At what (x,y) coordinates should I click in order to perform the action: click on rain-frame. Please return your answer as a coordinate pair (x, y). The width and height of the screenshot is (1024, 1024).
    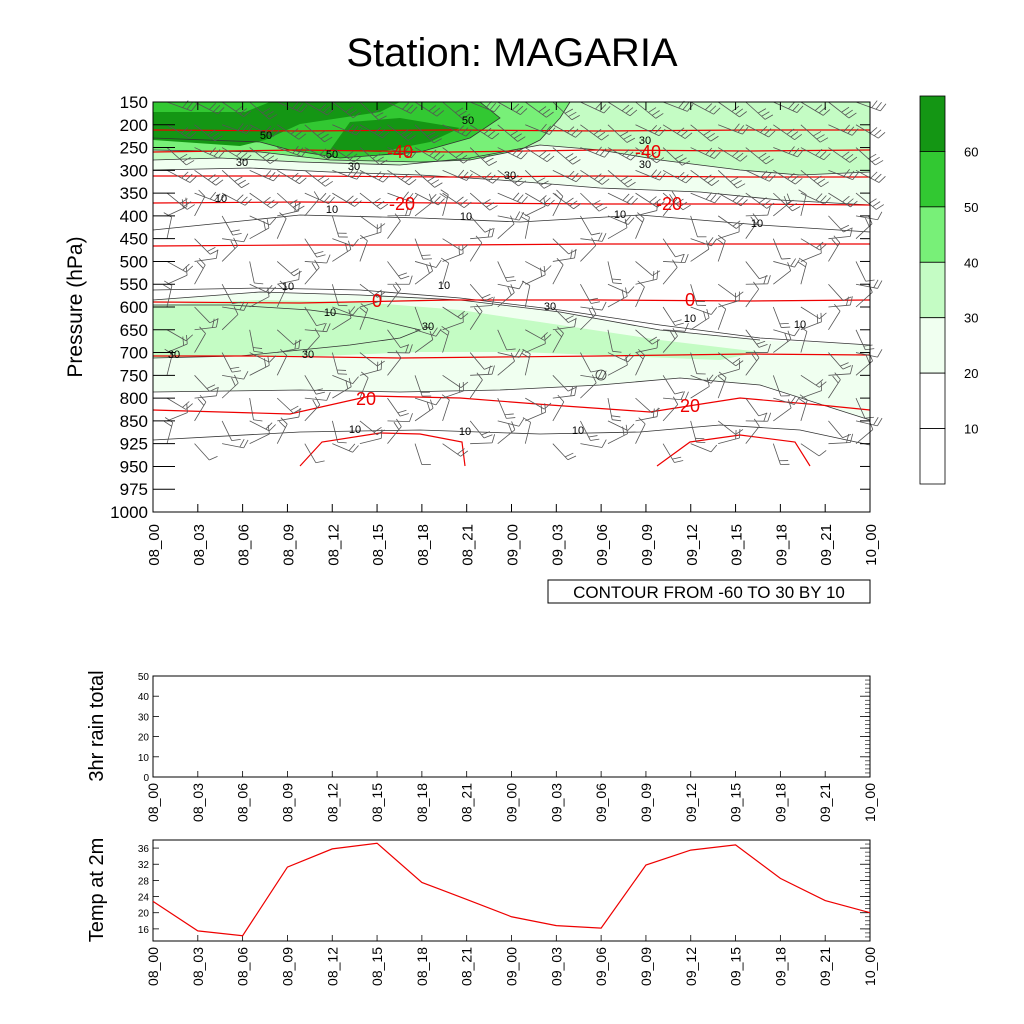
    Looking at the image, I should click on (511, 726).